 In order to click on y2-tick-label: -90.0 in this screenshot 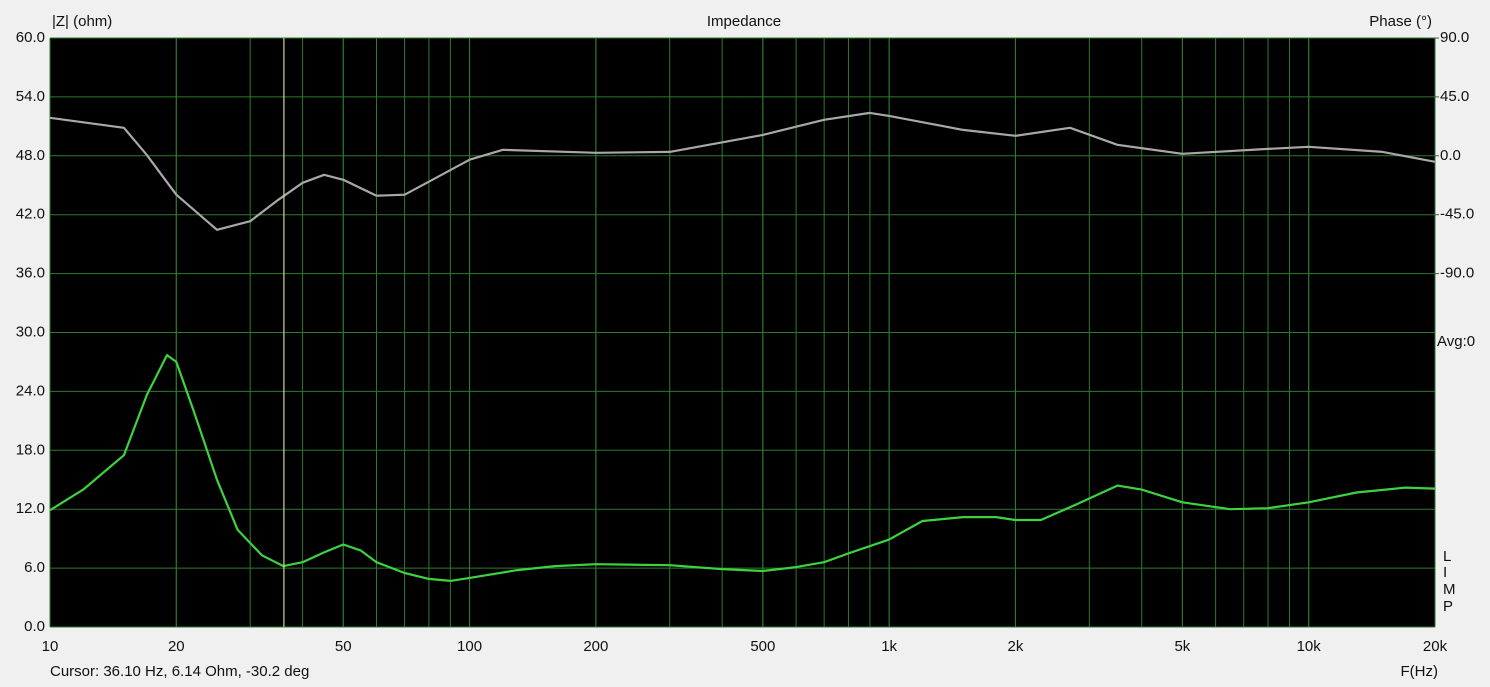, I will do `click(1457, 273)`.